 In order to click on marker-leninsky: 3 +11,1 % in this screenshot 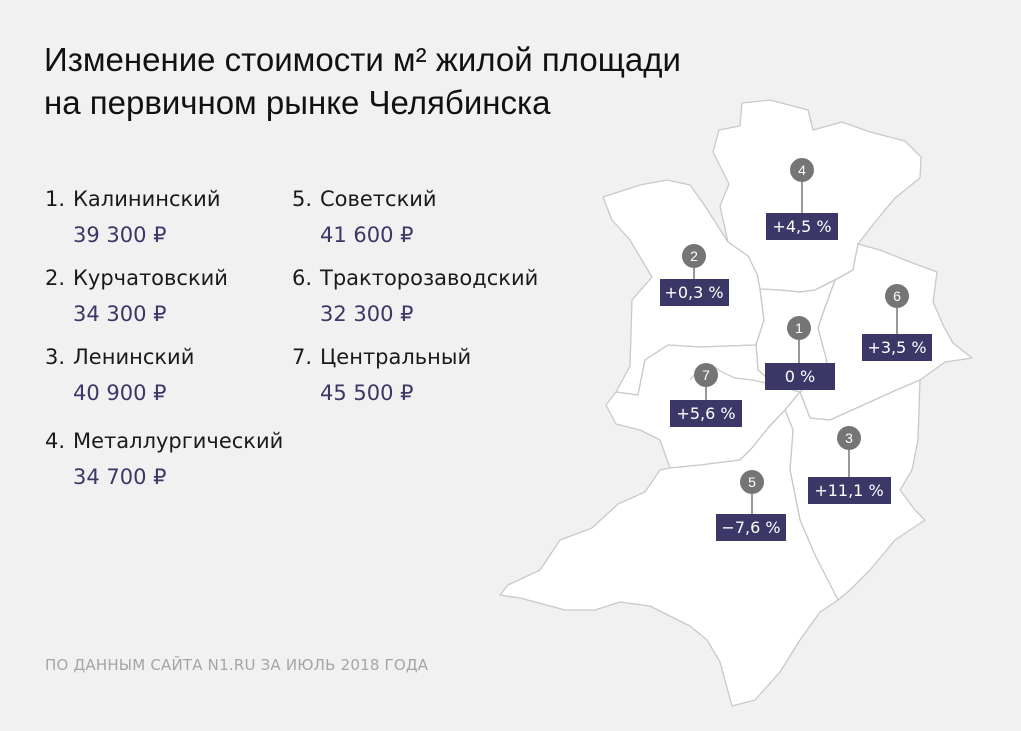, I will do `click(849, 465)`.